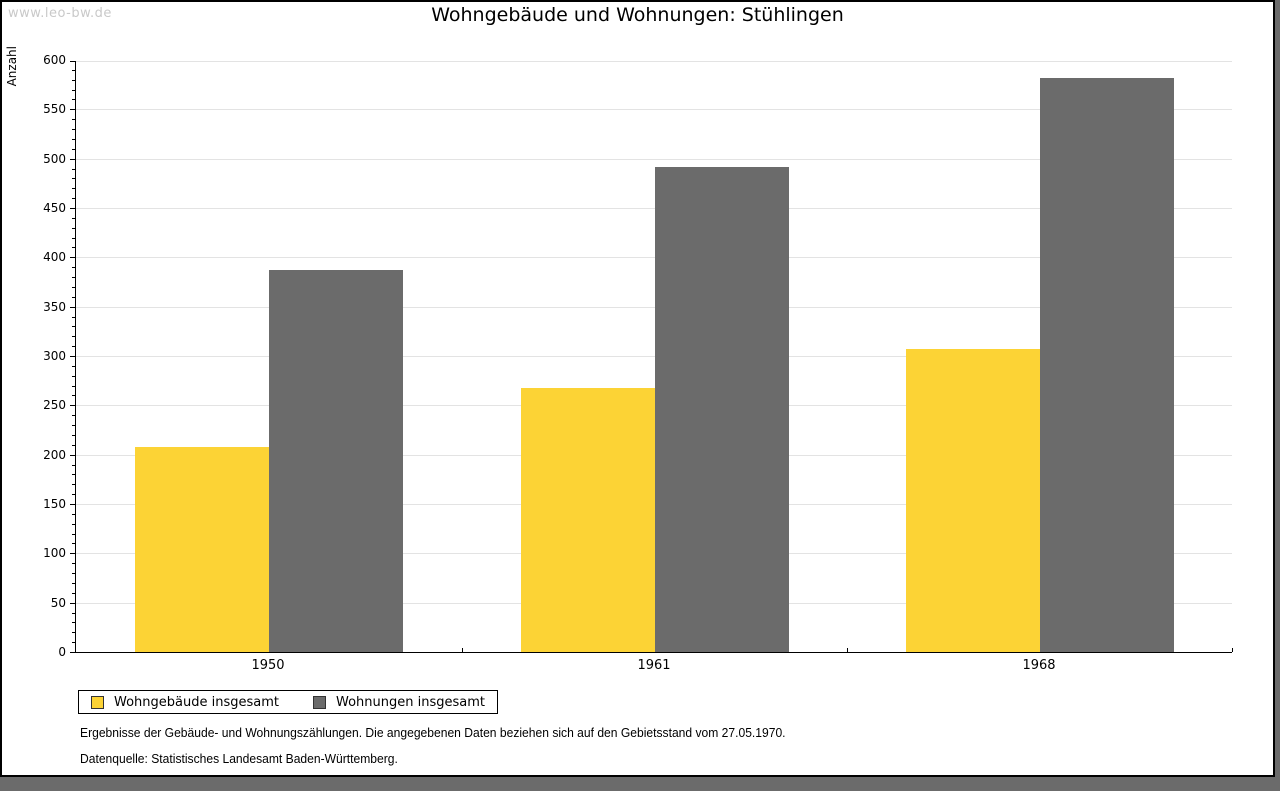 This screenshot has width=1280, height=791. What do you see at coordinates (54, 454) in the screenshot?
I see `y-tick-label-200: 200` at bounding box center [54, 454].